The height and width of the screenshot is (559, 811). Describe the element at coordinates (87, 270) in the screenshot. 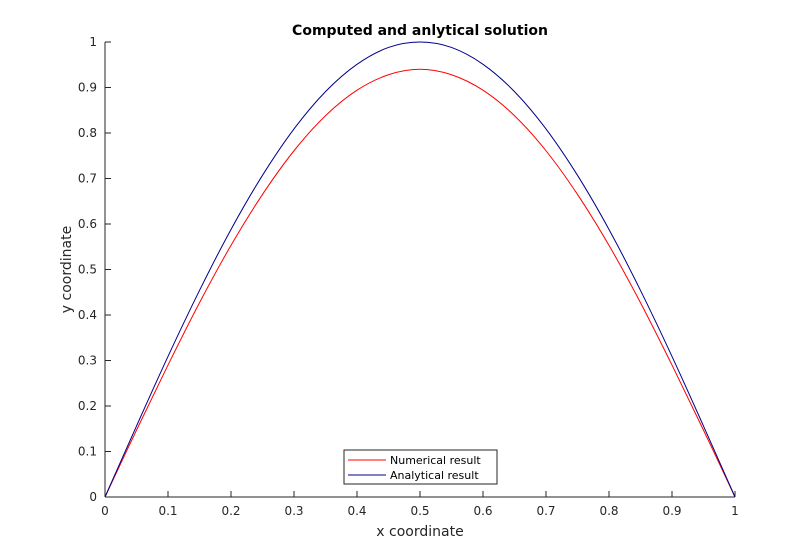

I see `y-tick-label: 0.5` at that location.